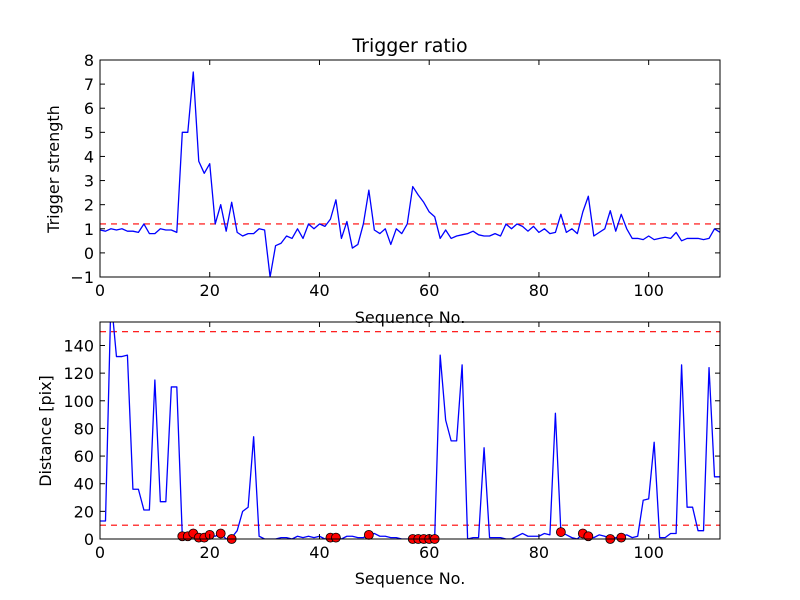 Image resolution: width=800 pixels, height=600 pixels. I want to click on y-tick-label: 20, so click(84, 511).